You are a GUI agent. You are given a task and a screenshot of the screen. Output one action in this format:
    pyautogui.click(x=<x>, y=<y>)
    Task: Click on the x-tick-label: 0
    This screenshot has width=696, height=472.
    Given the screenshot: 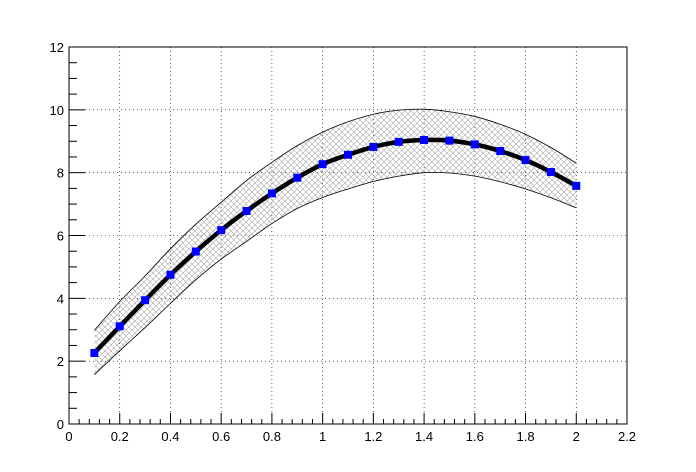 What is the action you would take?
    pyautogui.click(x=68, y=436)
    